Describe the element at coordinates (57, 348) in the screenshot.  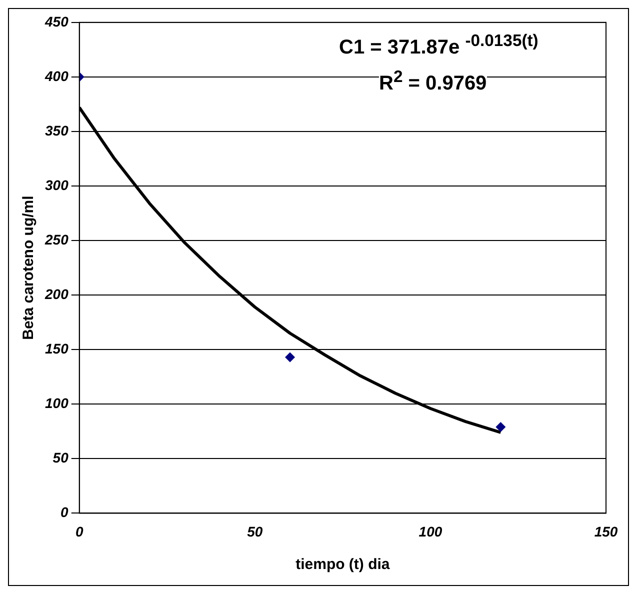
I see `y-tick-label: 150` at that location.